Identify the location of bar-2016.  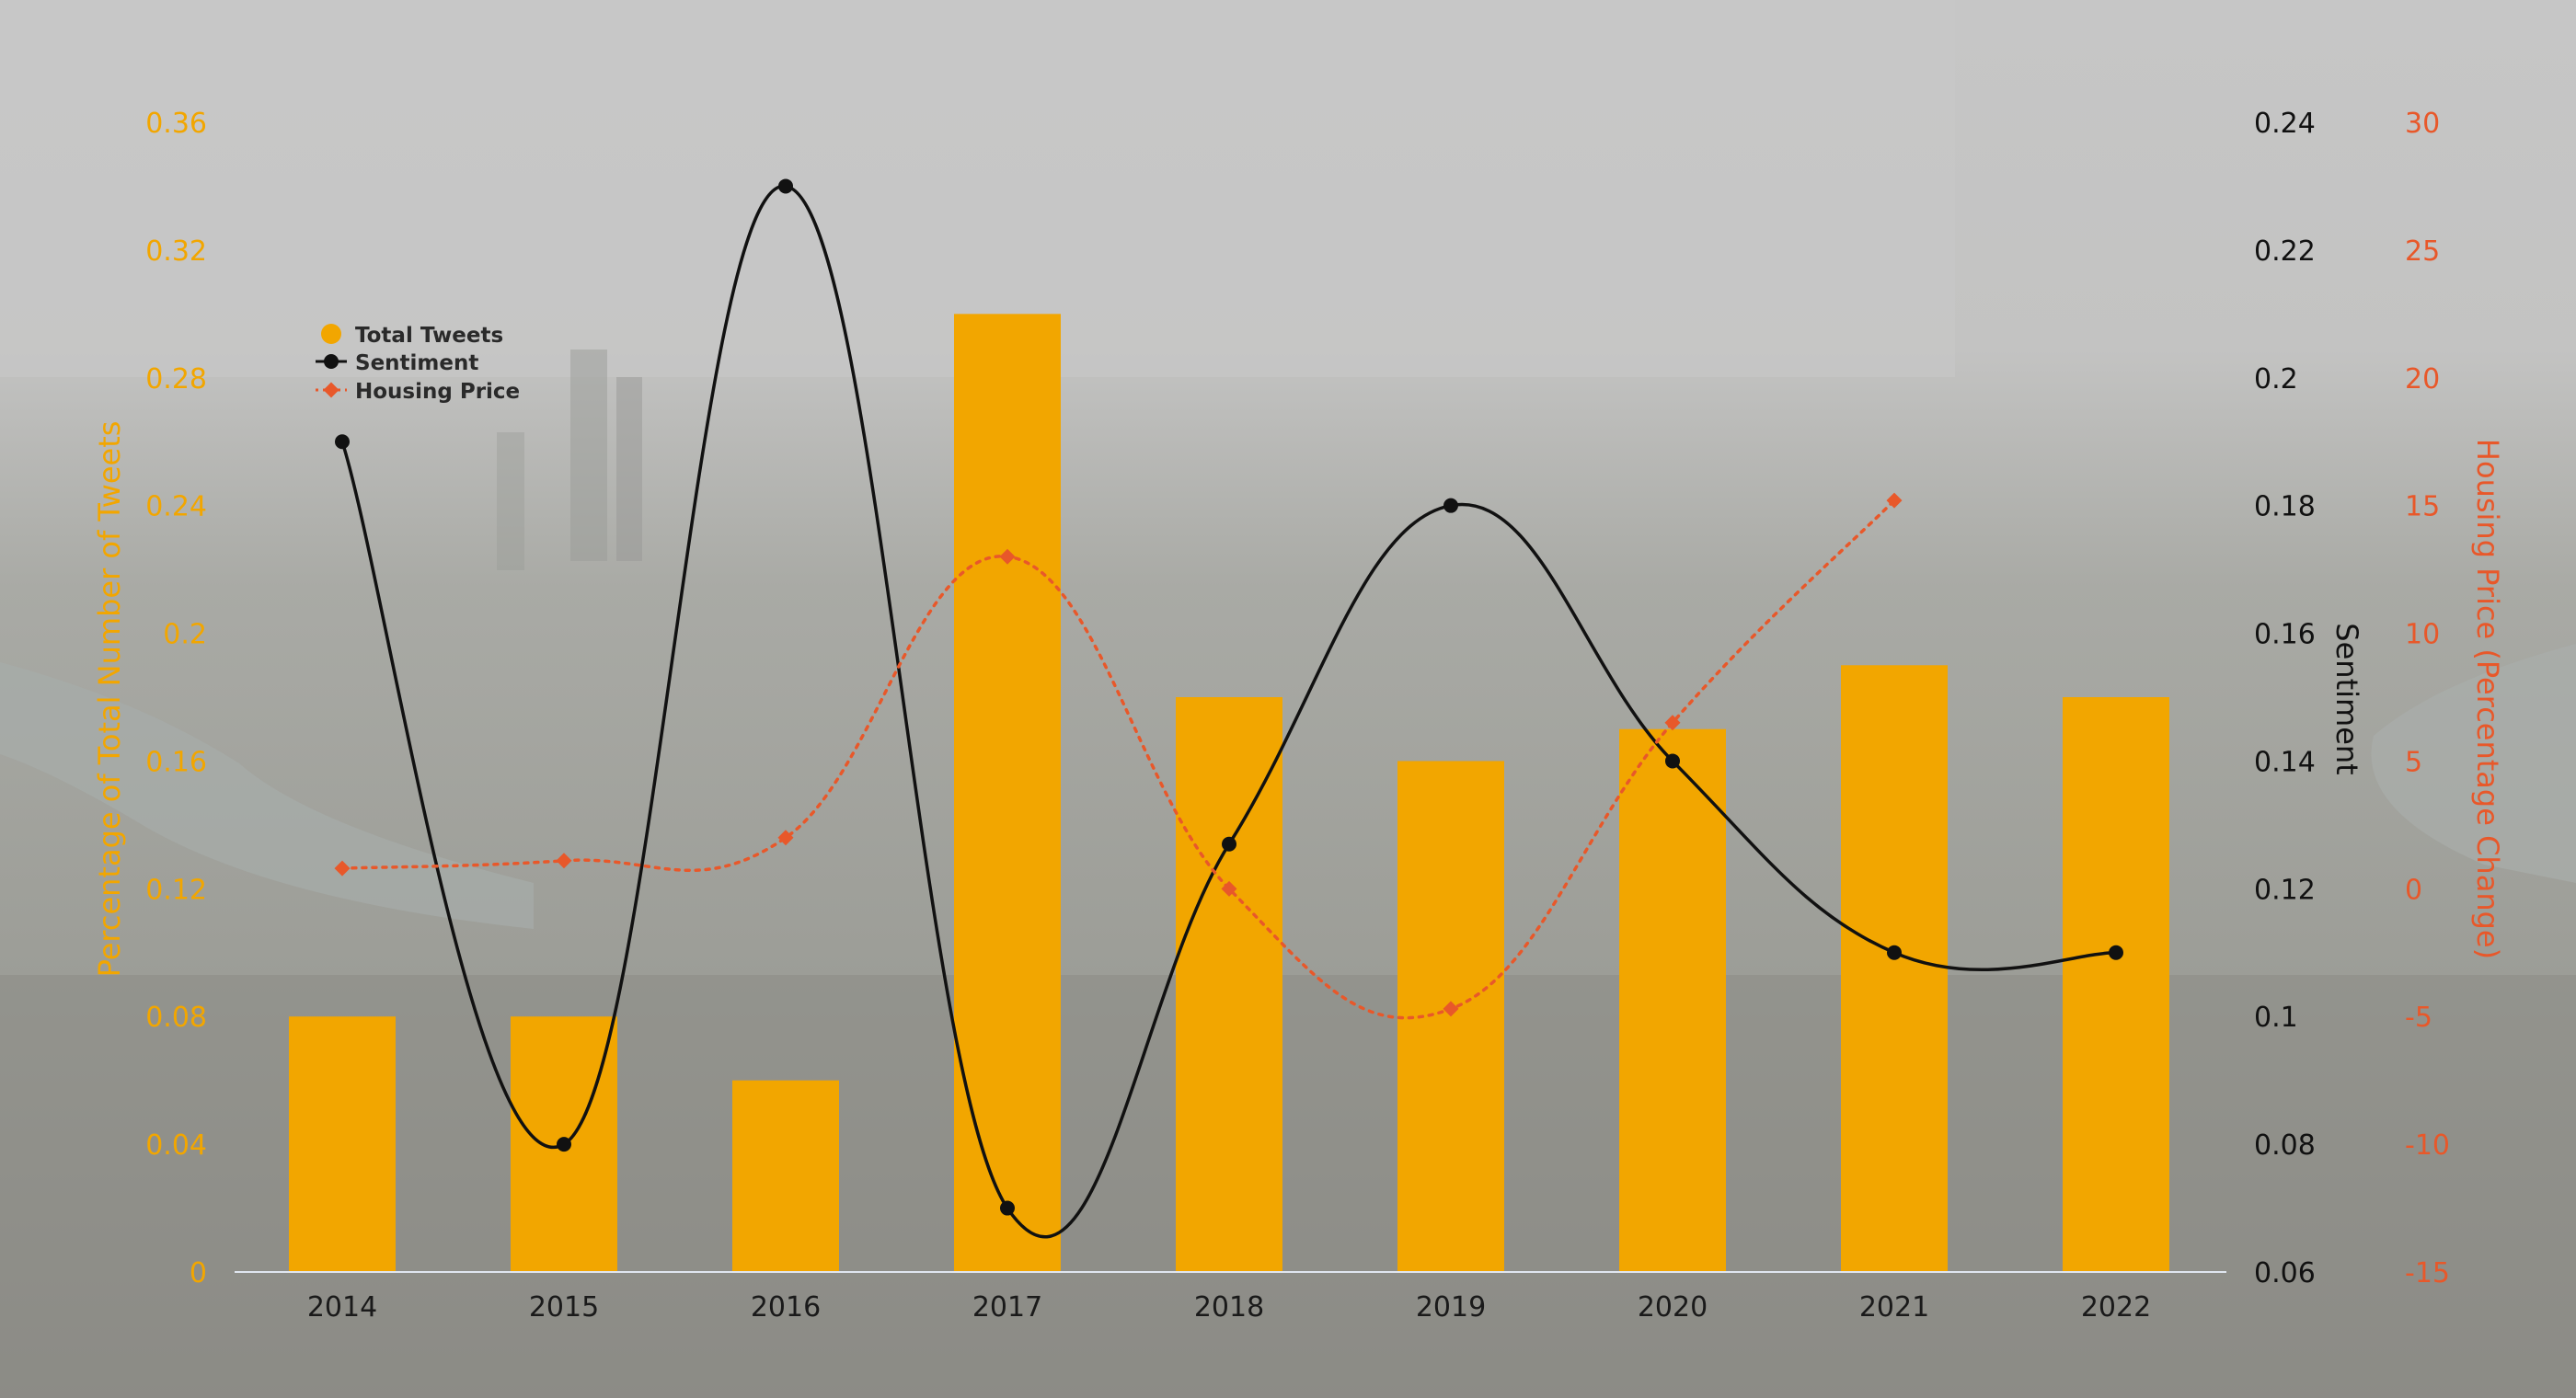
(785, 1176).